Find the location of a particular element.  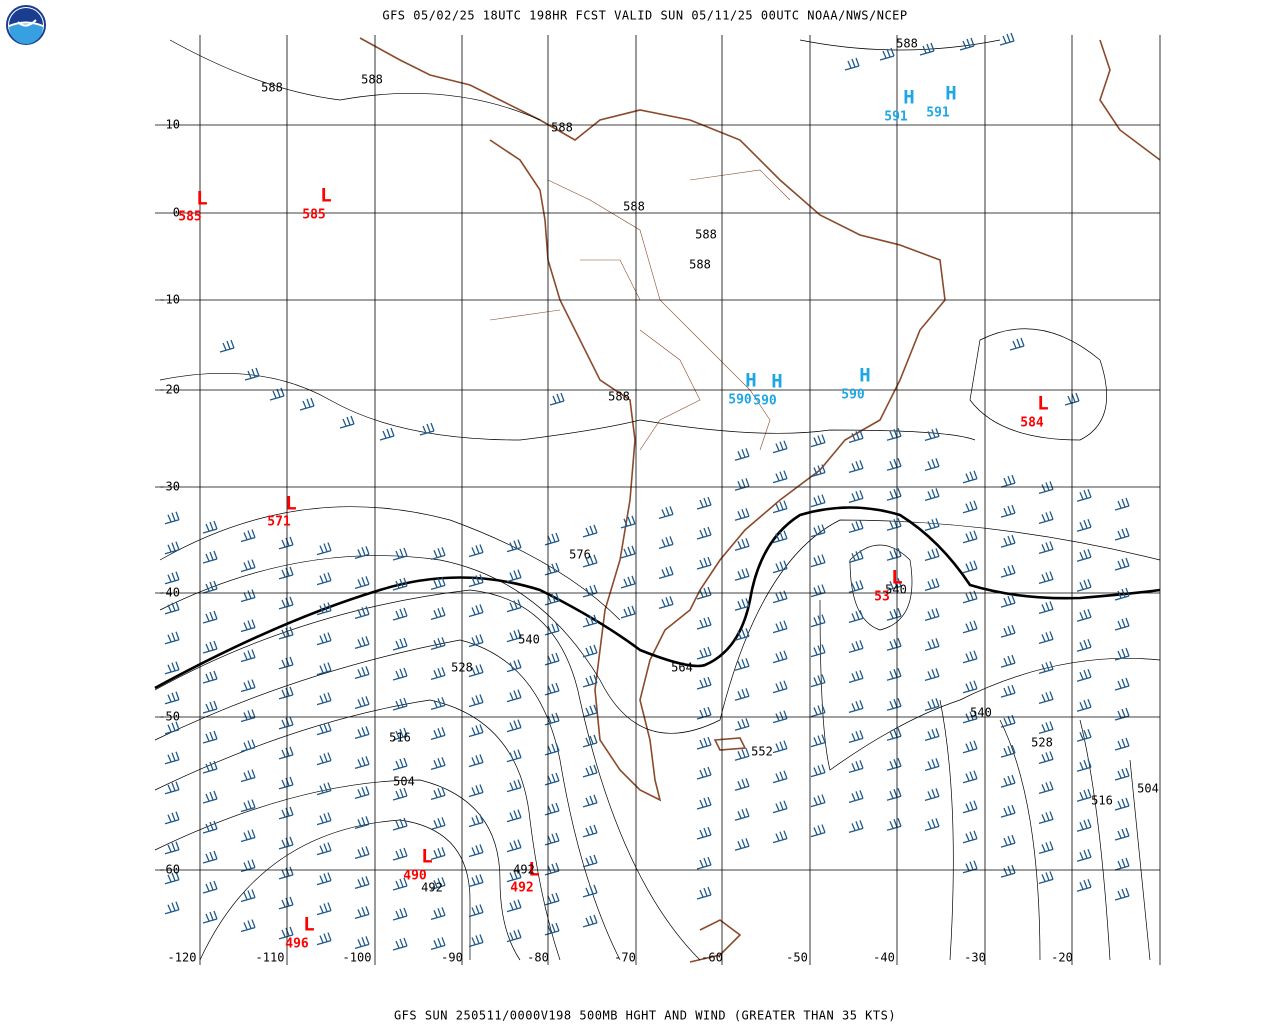

contour-label: 492 is located at coordinates (432, 888).